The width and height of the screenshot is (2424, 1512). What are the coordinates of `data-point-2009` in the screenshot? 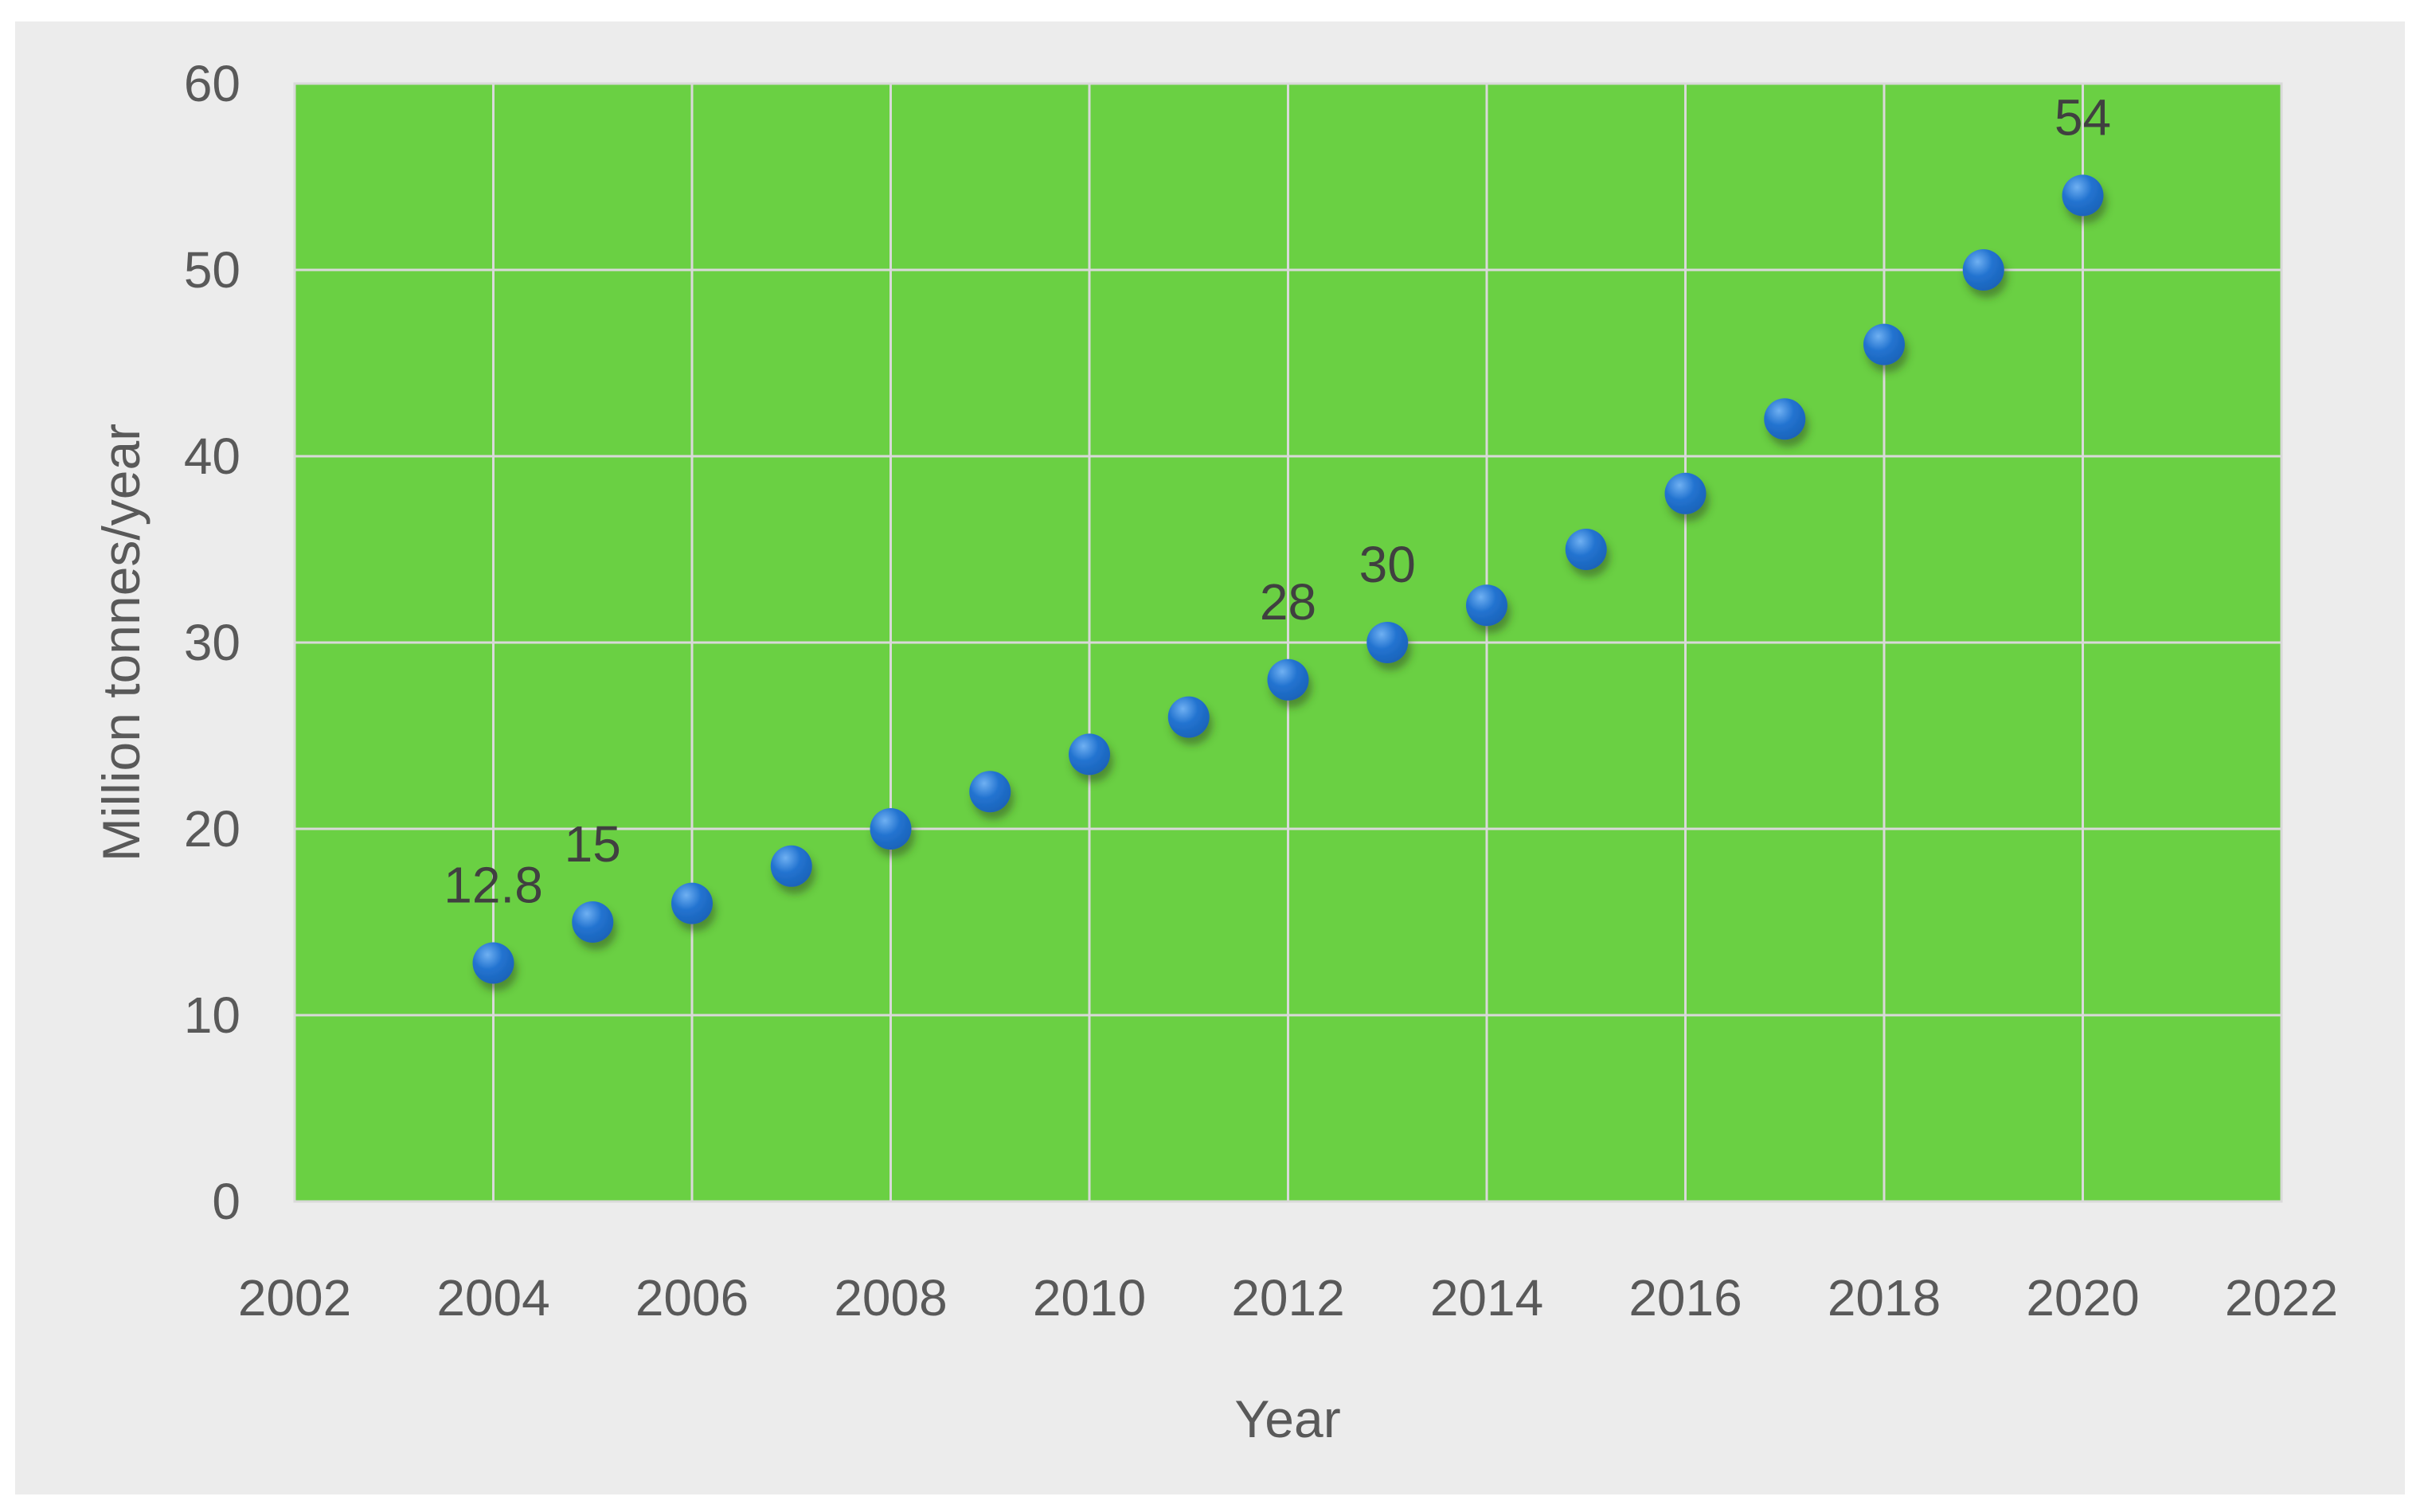 It's located at (990, 792).